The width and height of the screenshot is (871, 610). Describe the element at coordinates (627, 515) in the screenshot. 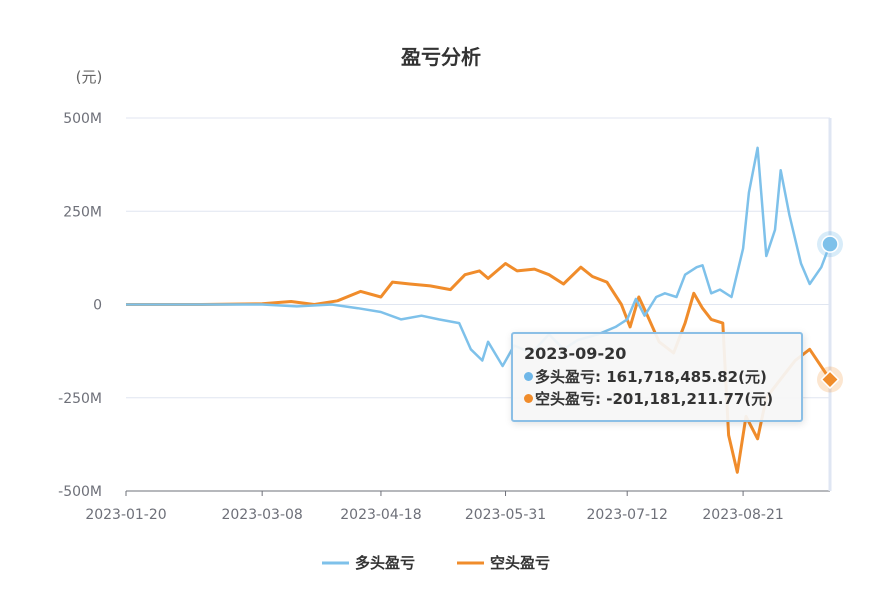

I see `x-tick-label: 2023-07-12` at that location.